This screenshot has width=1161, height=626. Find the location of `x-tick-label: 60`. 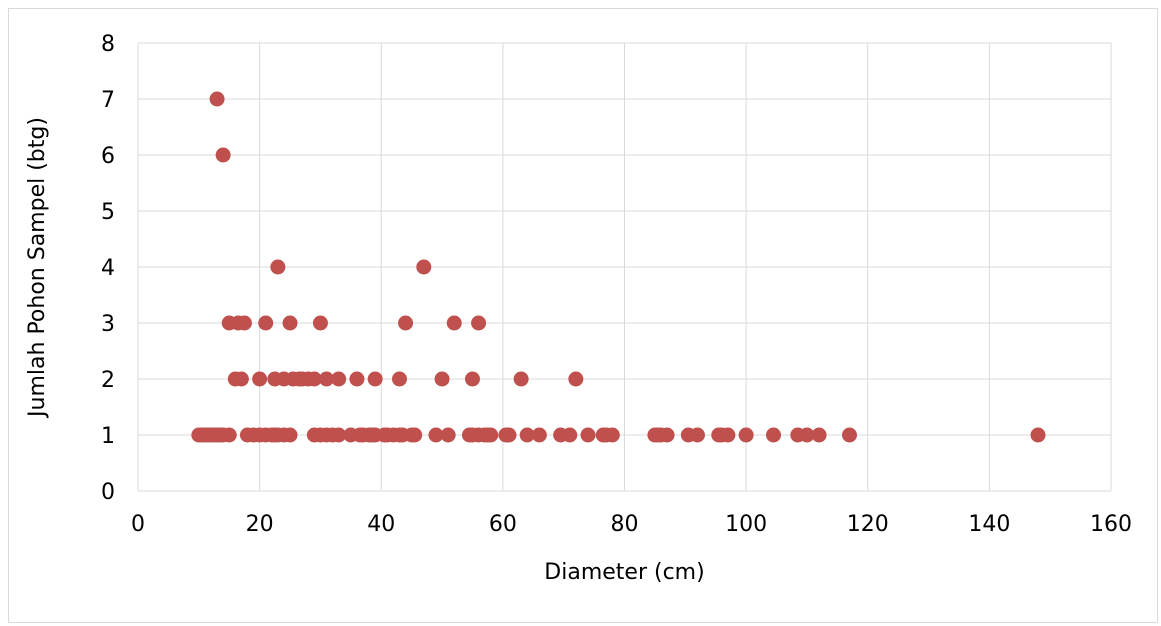

x-tick-label: 60 is located at coordinates (503, 524).